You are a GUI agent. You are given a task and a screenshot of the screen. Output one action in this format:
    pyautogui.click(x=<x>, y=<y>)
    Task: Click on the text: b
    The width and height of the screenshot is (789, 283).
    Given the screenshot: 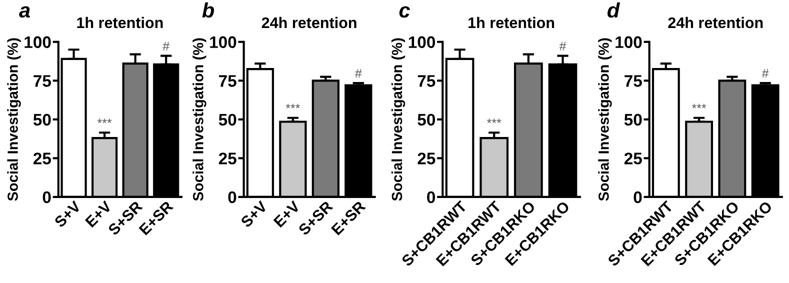 What is the action you would take?
    pyautogui.click(x=208, y=10)
    